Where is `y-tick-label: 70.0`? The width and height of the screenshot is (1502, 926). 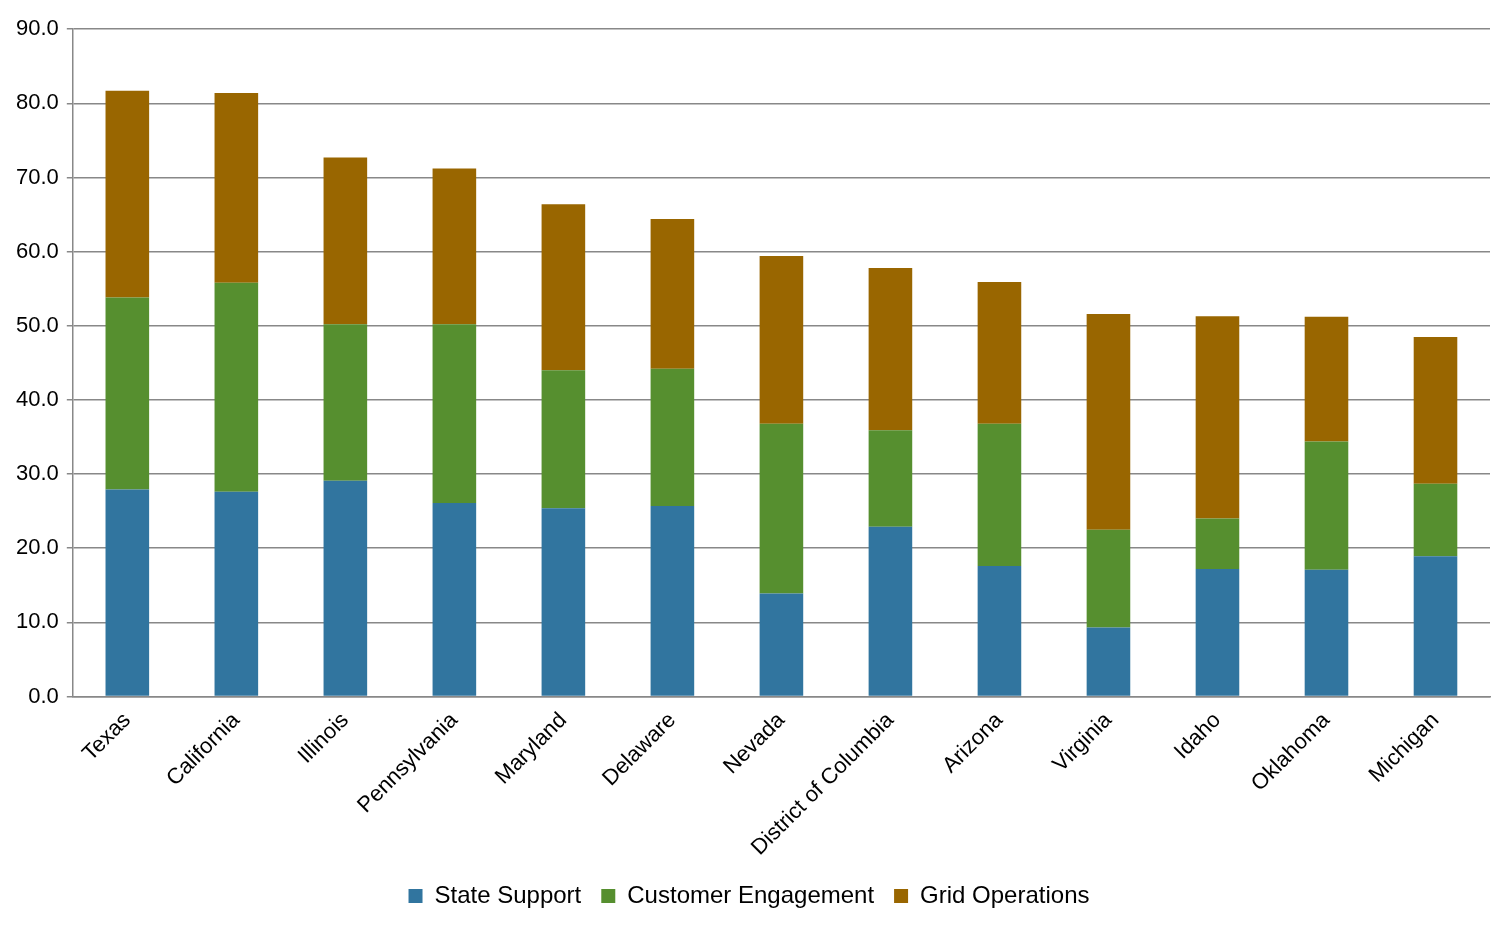 y-tick-label: 70.0 is located at coordinates (37, 176).